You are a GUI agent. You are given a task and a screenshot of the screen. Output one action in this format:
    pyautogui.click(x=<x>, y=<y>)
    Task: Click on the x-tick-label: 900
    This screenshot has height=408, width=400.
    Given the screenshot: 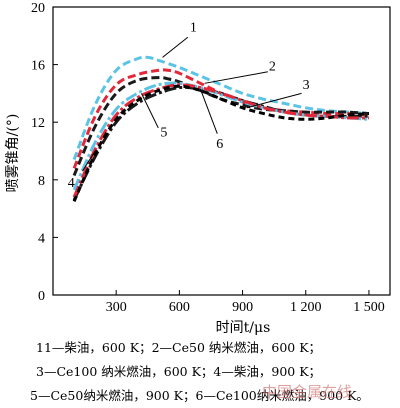 What is the action you would take?
    pyautogui.click(x=242, y=307)
    